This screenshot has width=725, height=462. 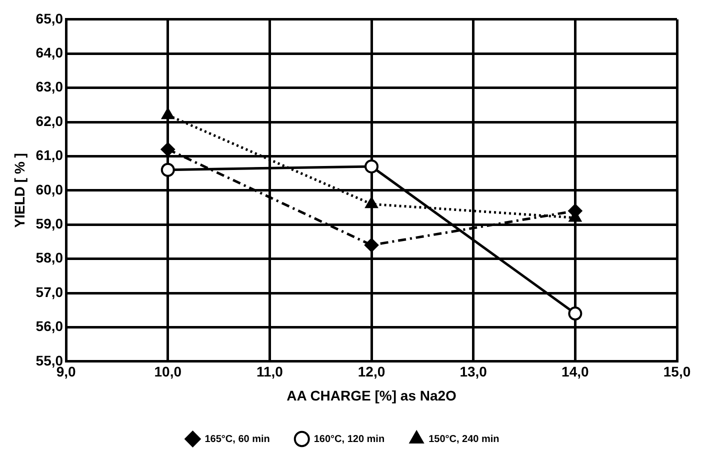 I want to click on y-tick-label: 57,0, so click(x=50, y=292).